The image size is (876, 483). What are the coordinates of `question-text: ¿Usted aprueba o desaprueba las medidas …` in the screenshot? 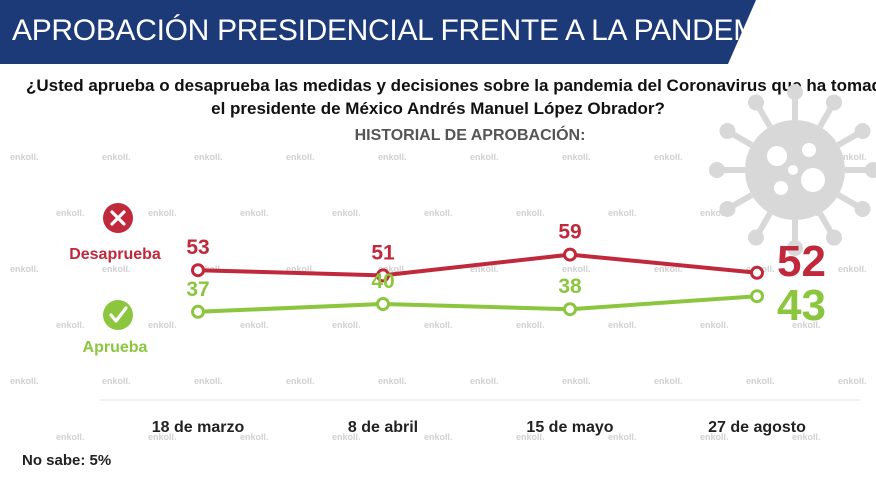 It's located at (438, 97).